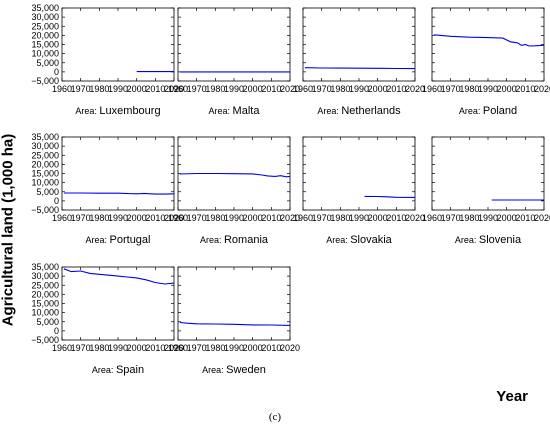 The width and height of the screenshot is (550, 440). What do you see at coordinates (45, 210) in the screenshot?
I see `y-tick-label: −5,000` at bounding box center [45, 210].